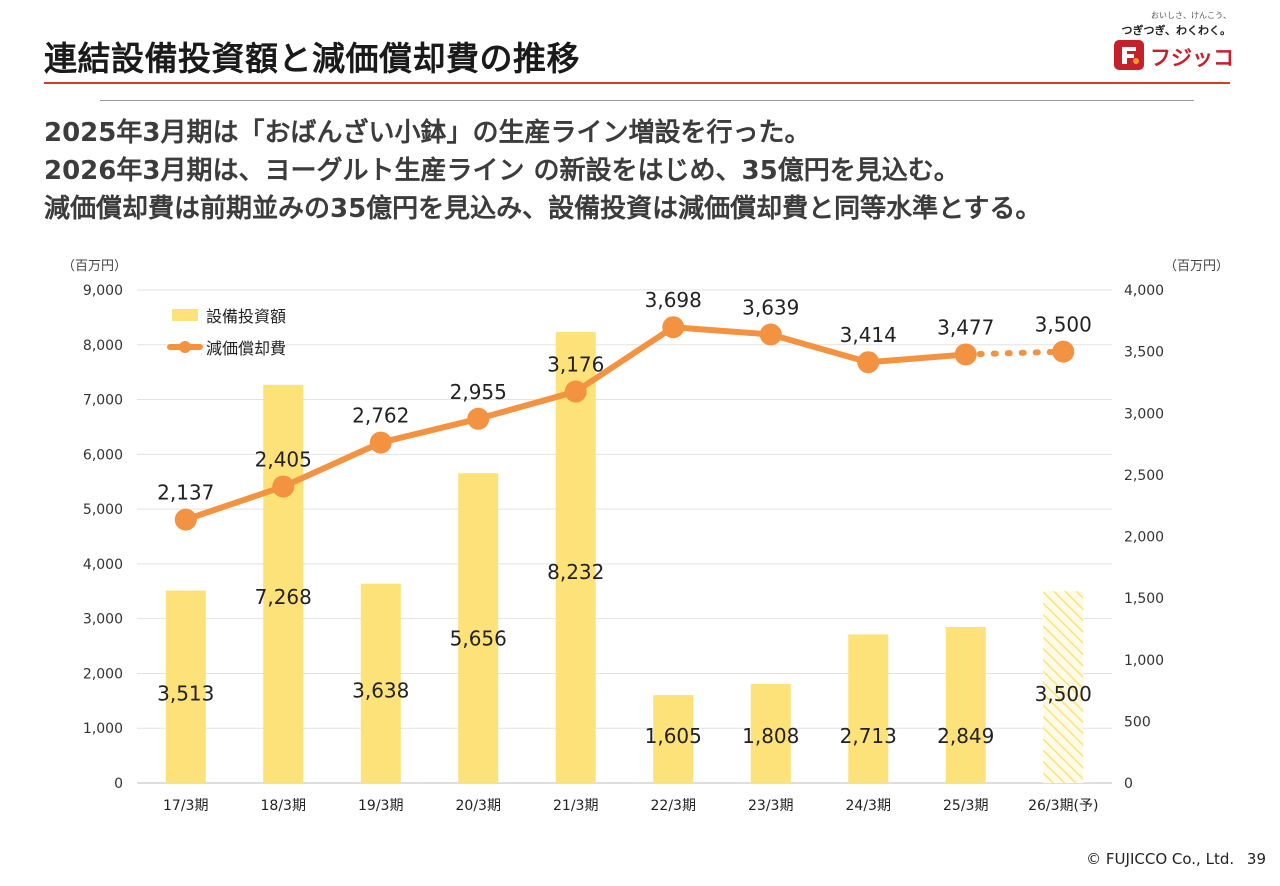 The image size is (1280, 886). What do you see at coordinates (103, 620) in the screenshot?
I see `y-left-tick-label: 3,000` at bounding box center [103, 620].